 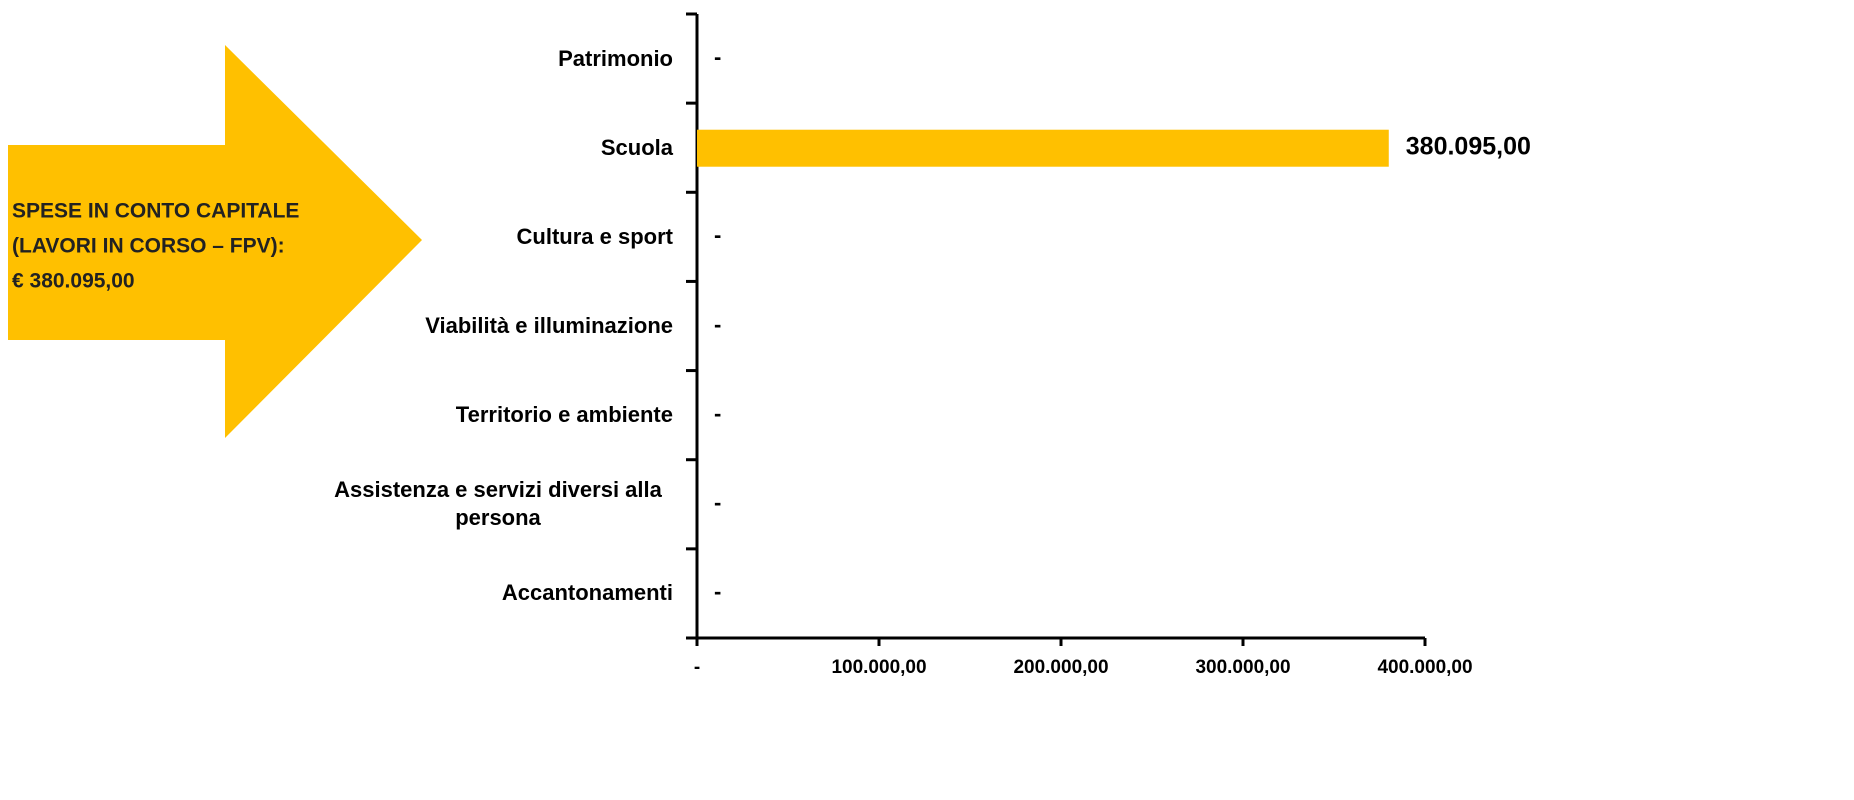 What do you see at coordinates (878, 667) in the screenshot?
I see `x-tick-label: 100.000,00` at bounding box center [878, 667].